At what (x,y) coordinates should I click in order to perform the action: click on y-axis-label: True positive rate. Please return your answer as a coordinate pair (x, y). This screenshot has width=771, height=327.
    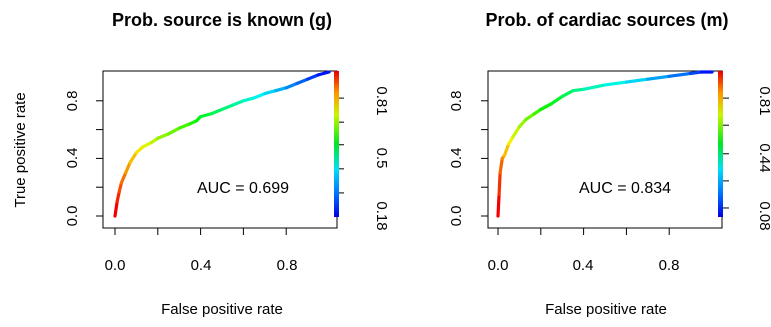
    Looking at the image, I should click on (20, 149).